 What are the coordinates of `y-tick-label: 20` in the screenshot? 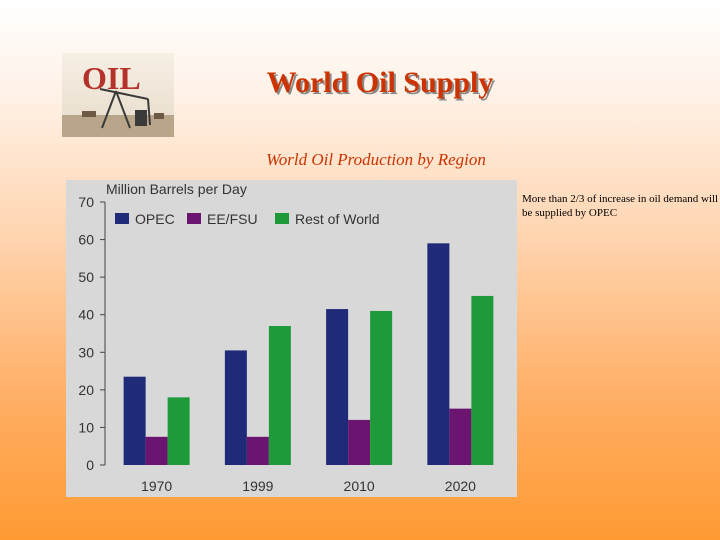 It's located at (86, 390).